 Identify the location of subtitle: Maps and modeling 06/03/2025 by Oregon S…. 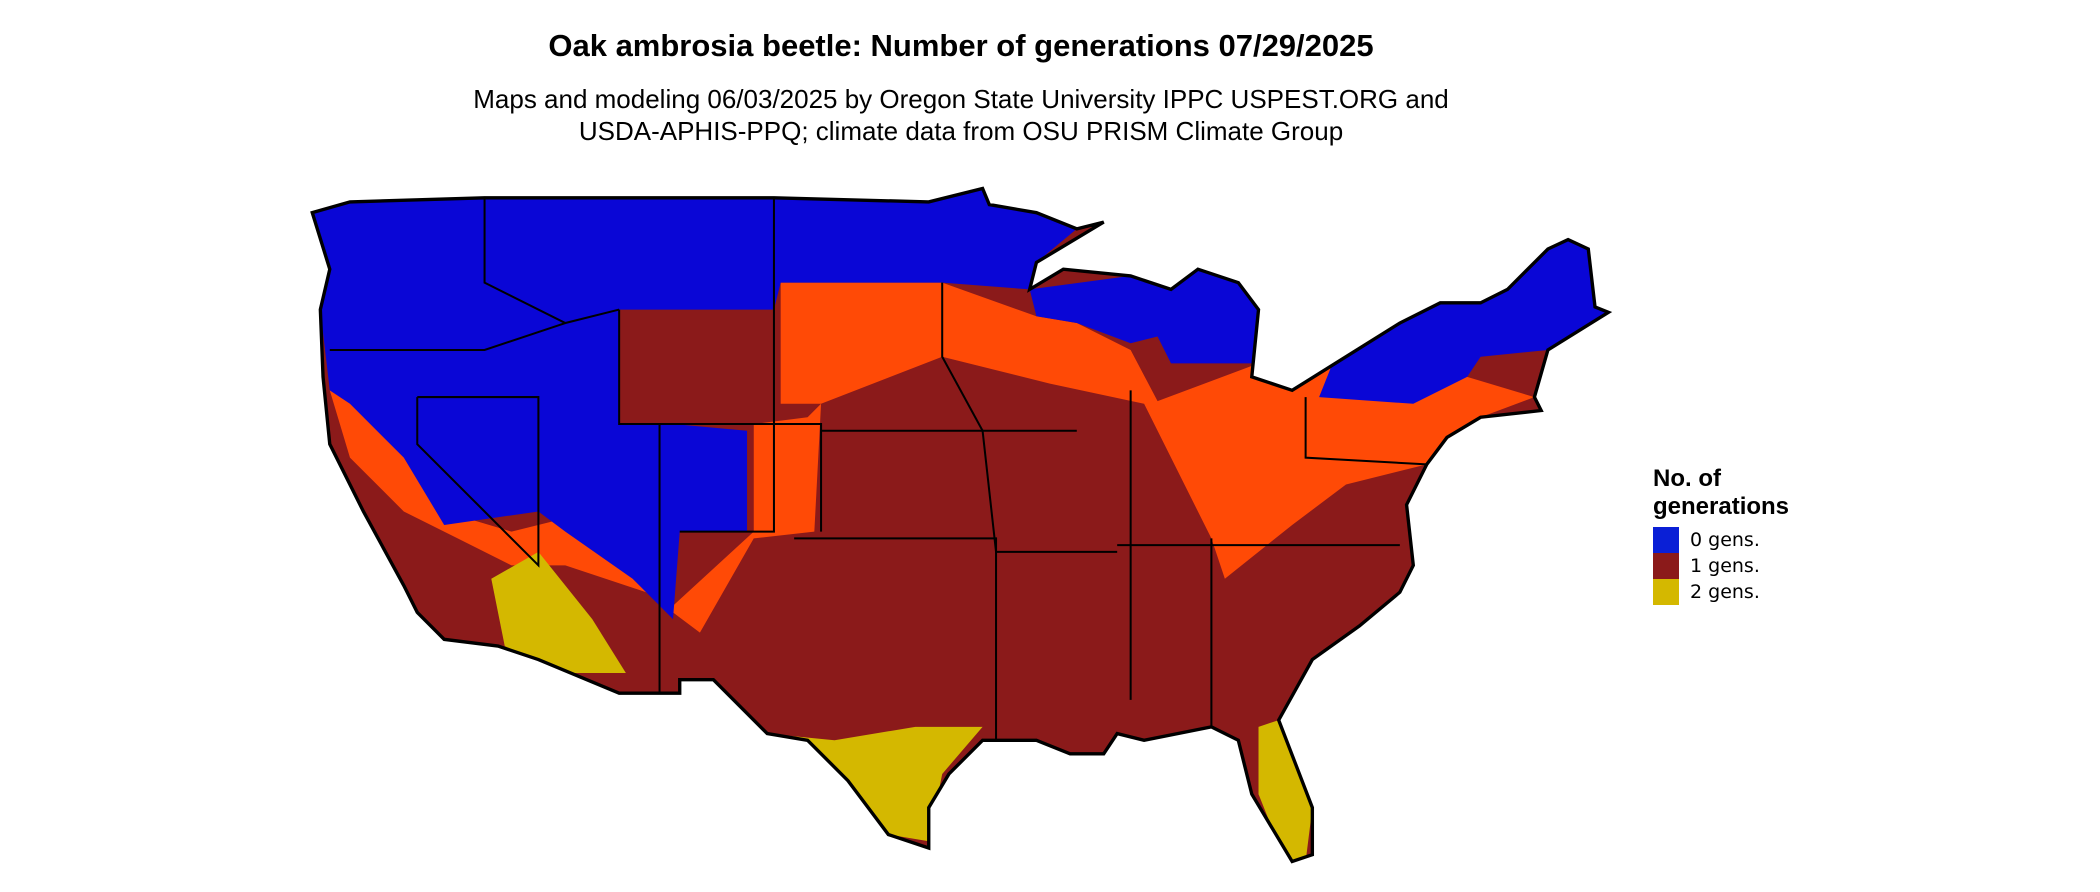
(961, 99).